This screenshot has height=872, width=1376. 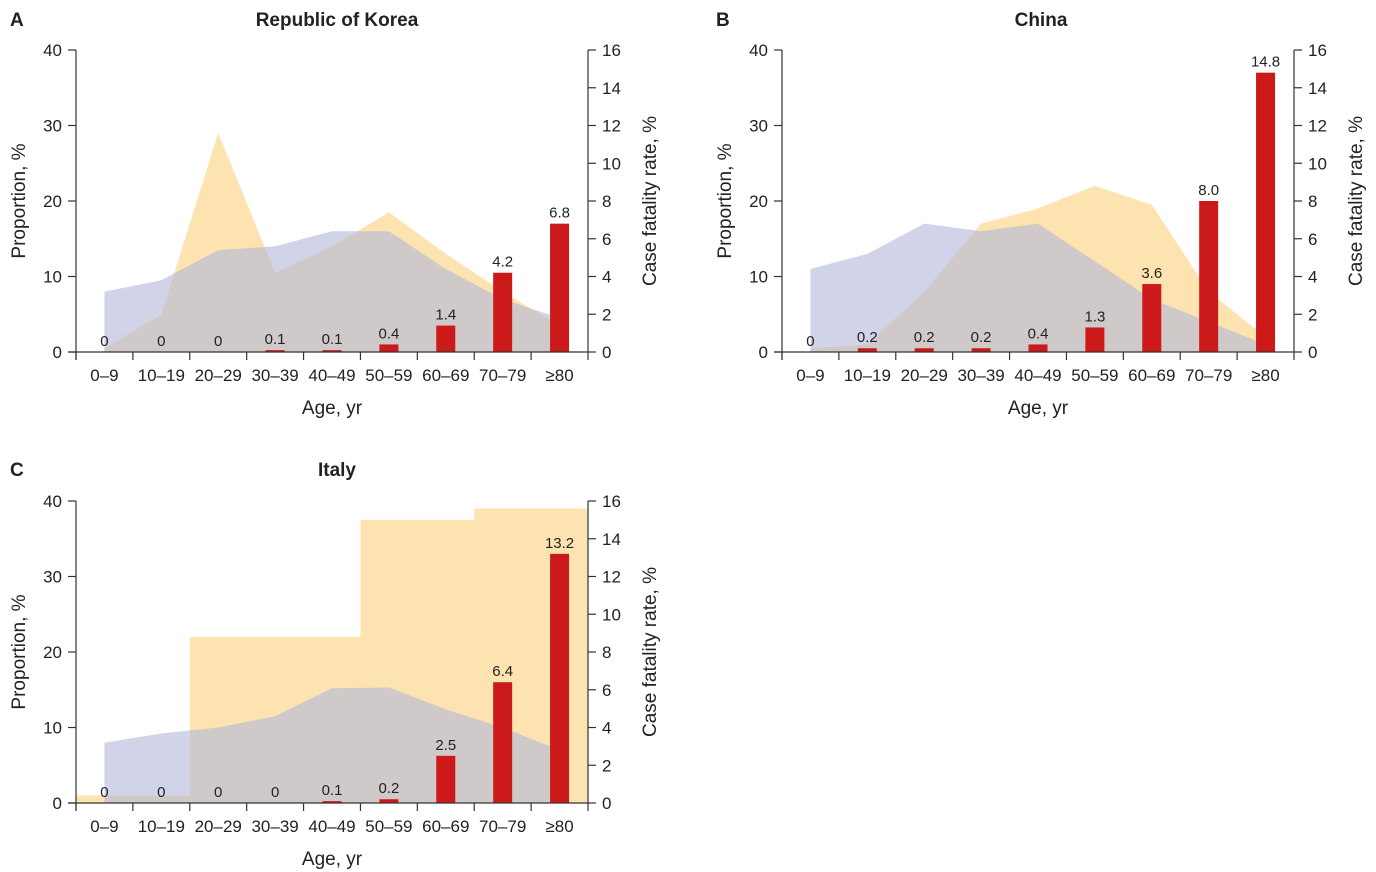 I want to click on chart-title: China, so click(x=1041, y=20).